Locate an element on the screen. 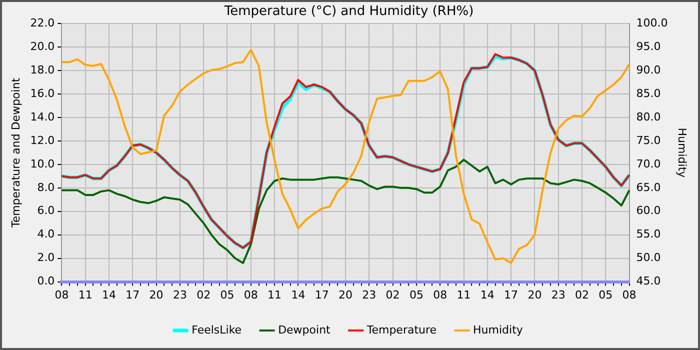 The height and width of the screenshot is (350, 700). y-tick-label: 8.0 is located at coordinates (46, 187).